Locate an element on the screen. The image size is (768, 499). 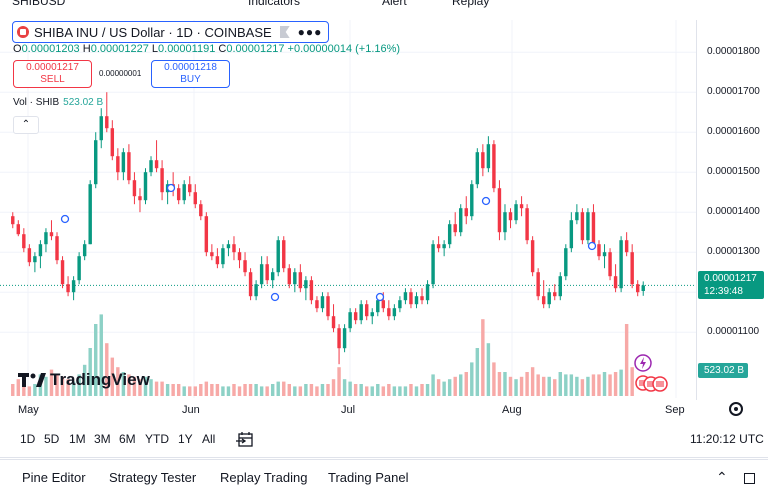
volume-legend: Vol · SHIB 523.02 B is located at coordinates (58, 102).